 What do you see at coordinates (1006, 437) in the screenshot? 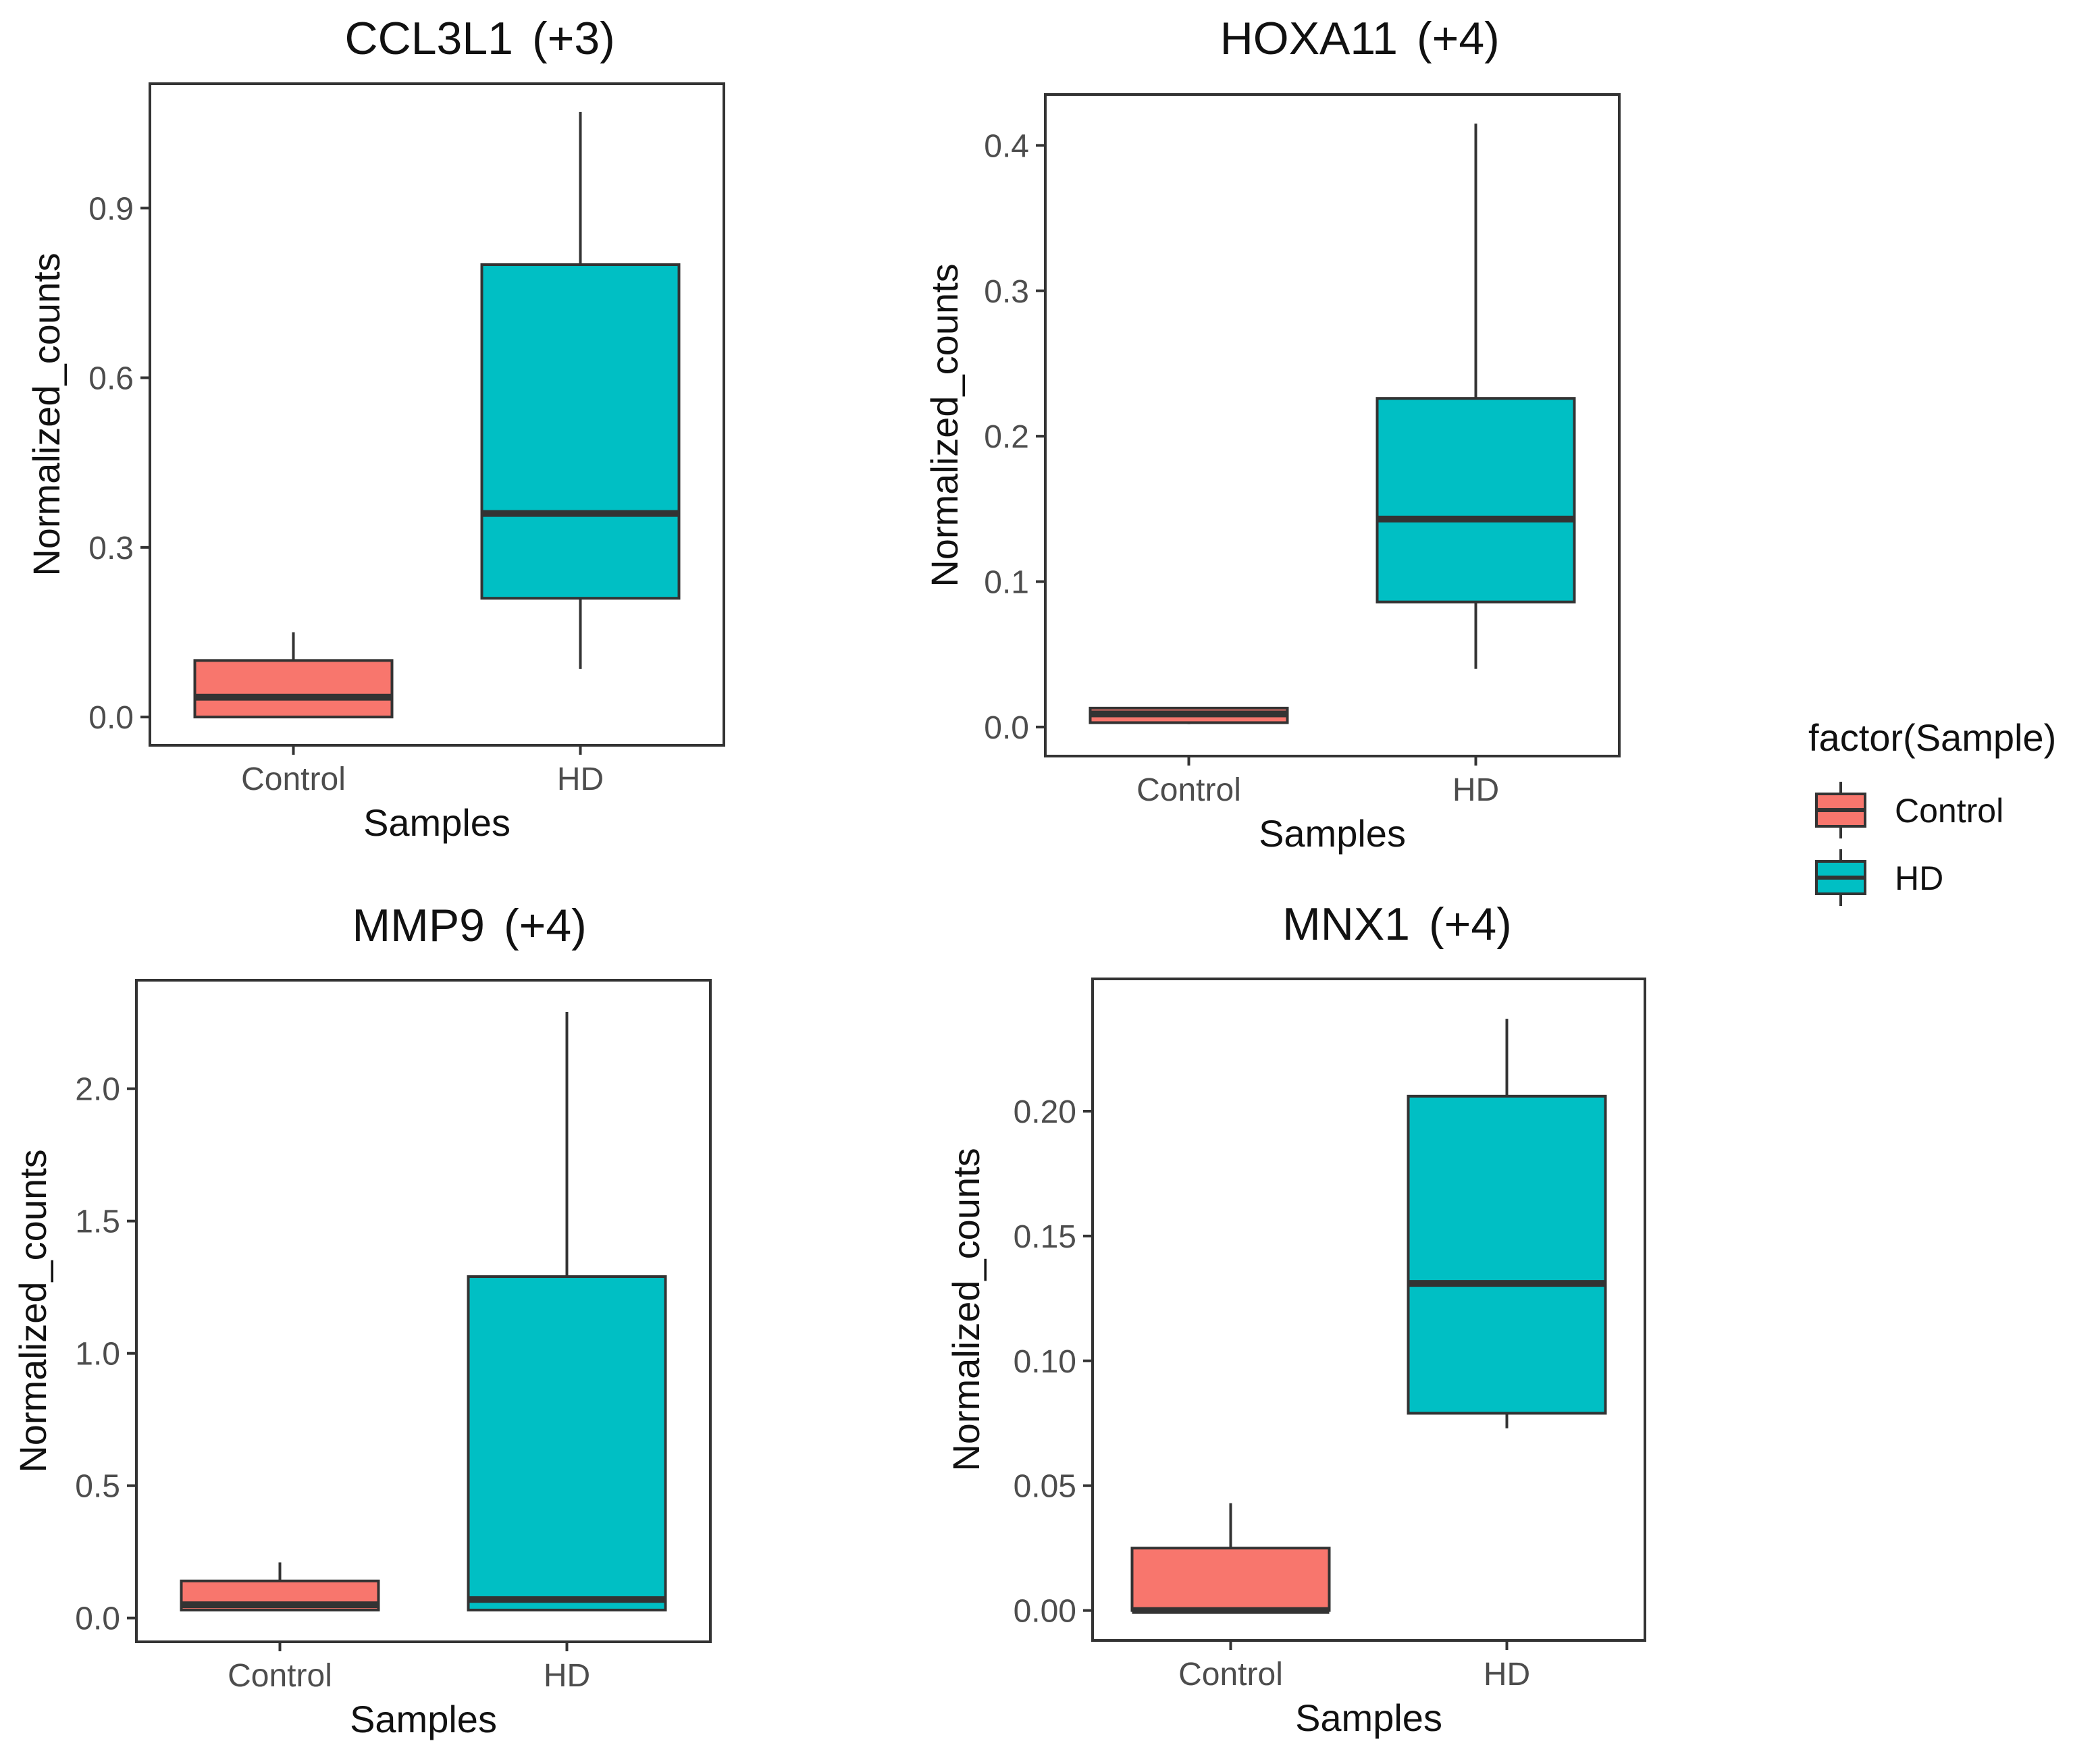
I see `y-tick-label: 0.2` at bounding box center [1006, 437].